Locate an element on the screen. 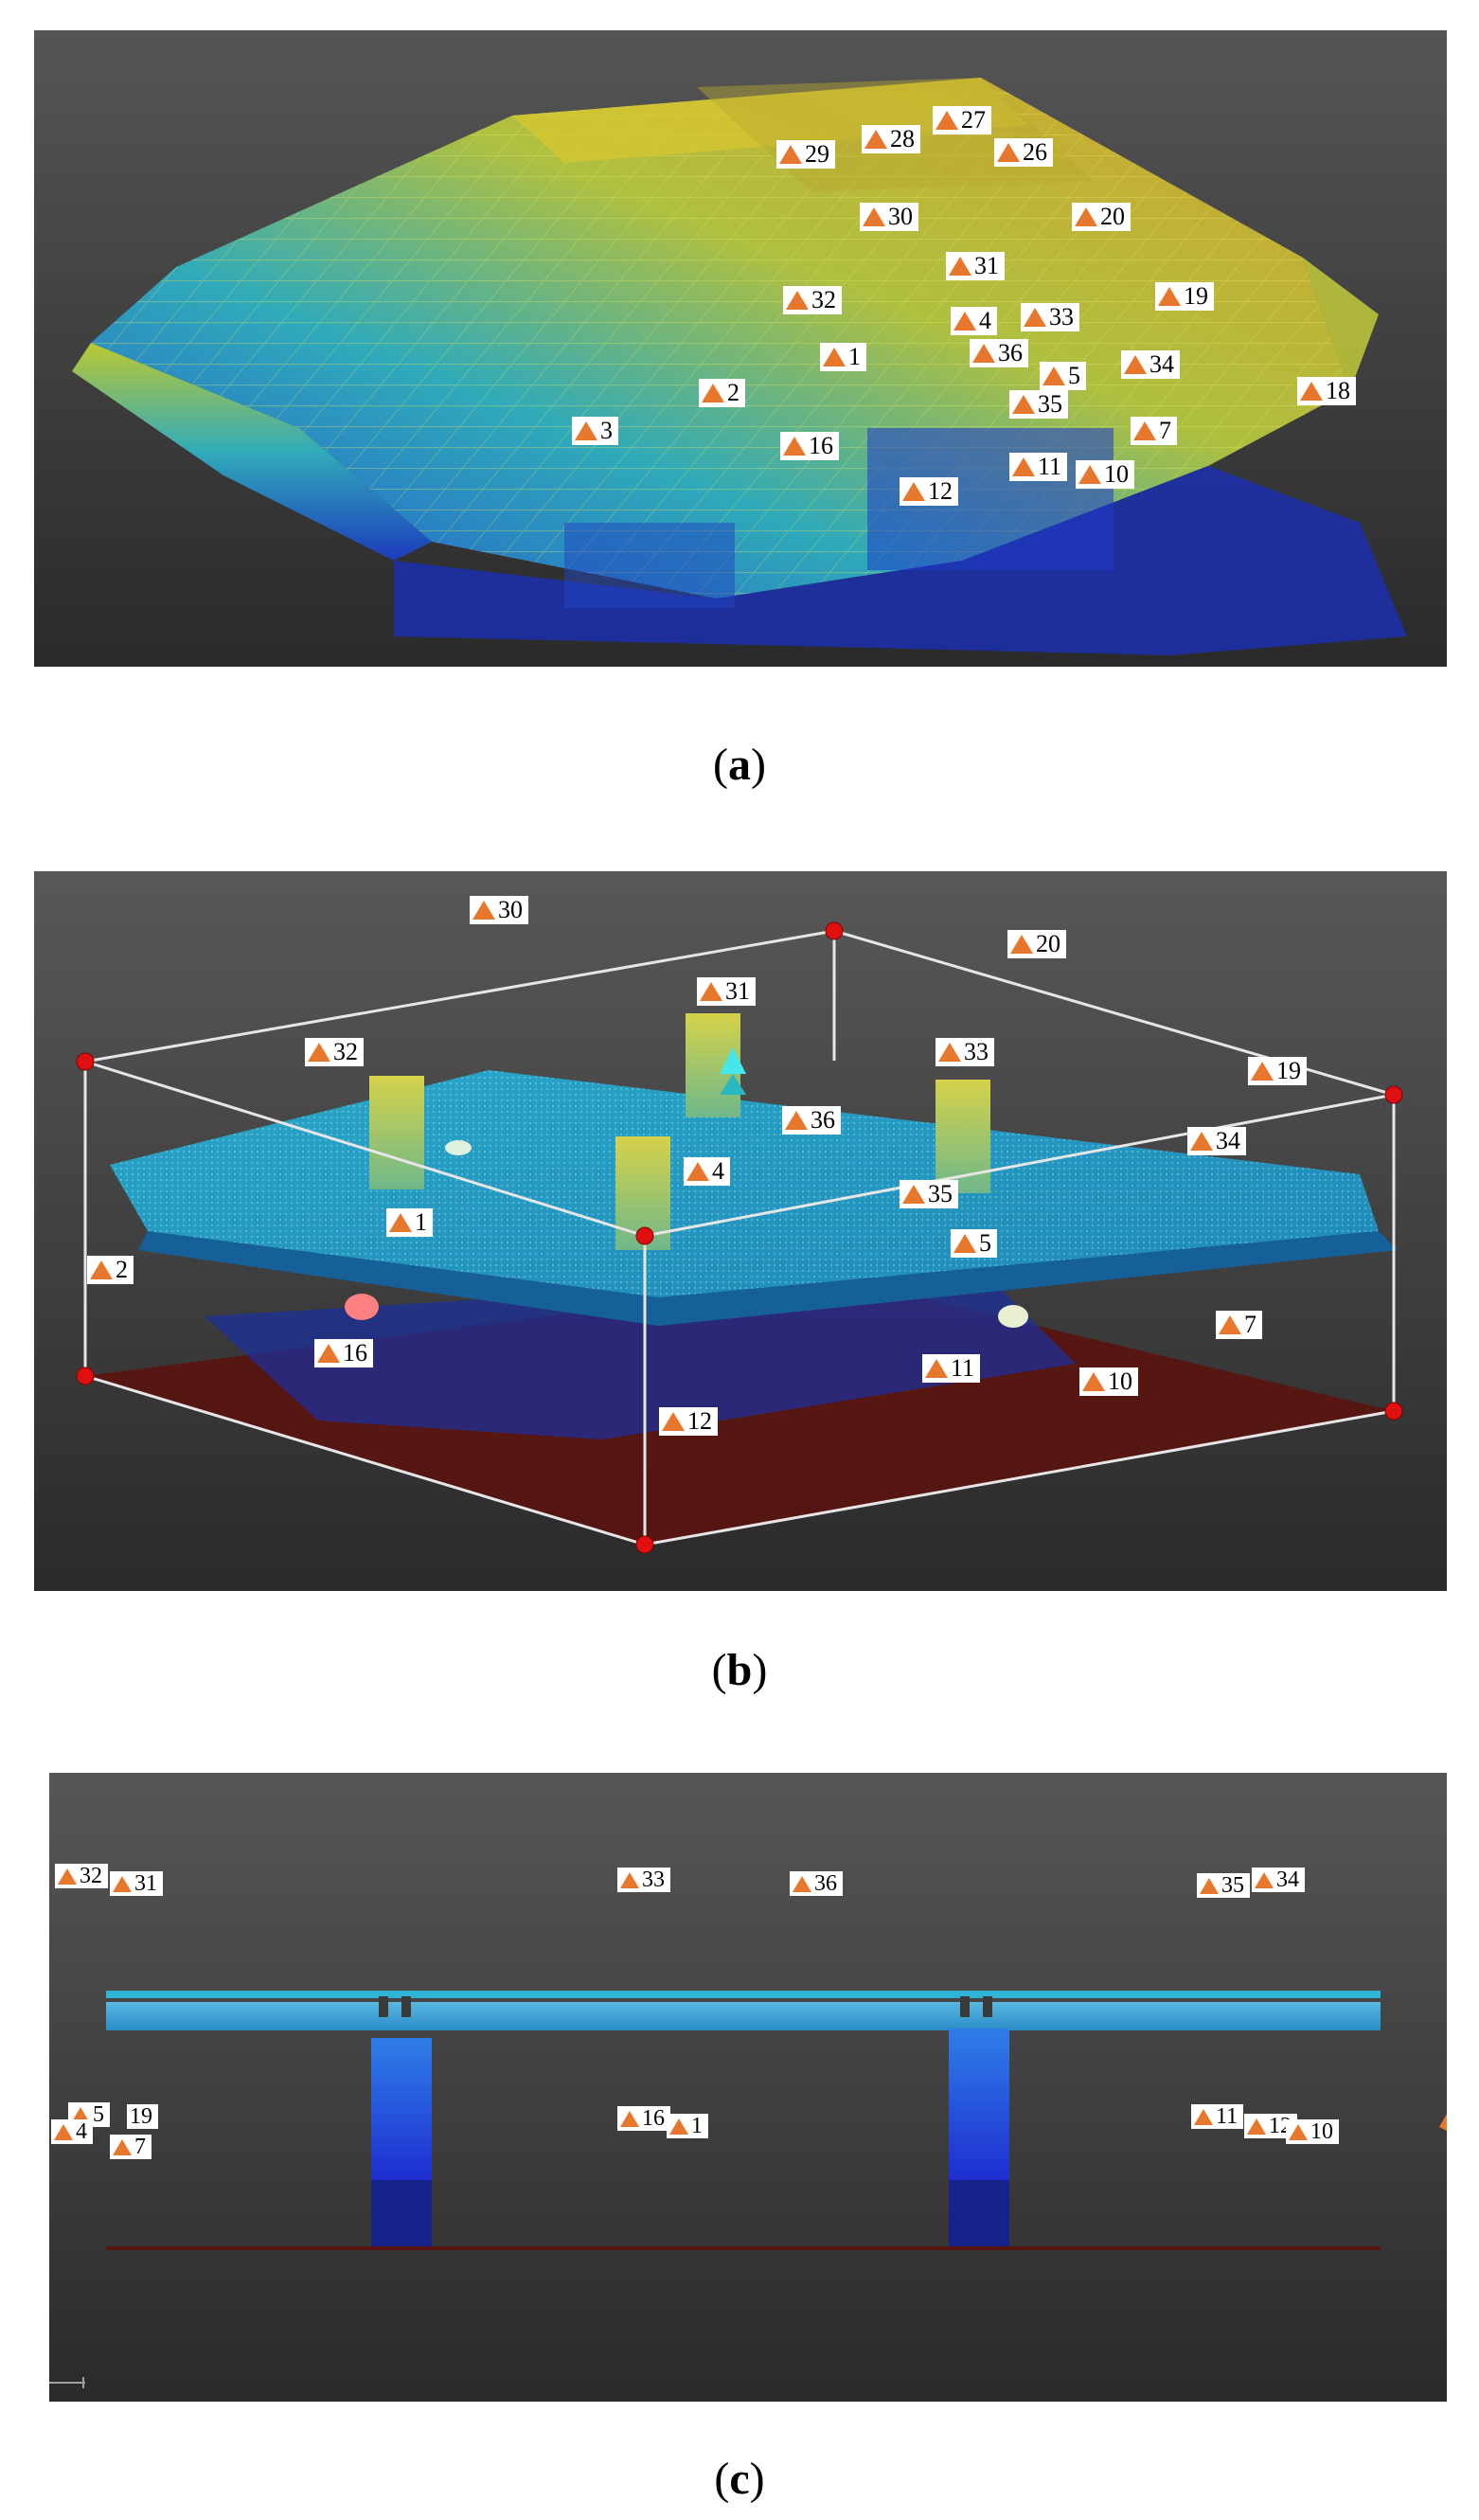 The image size is (1479, 2520). floor-slab-section is located at coordinates (743, 1994).